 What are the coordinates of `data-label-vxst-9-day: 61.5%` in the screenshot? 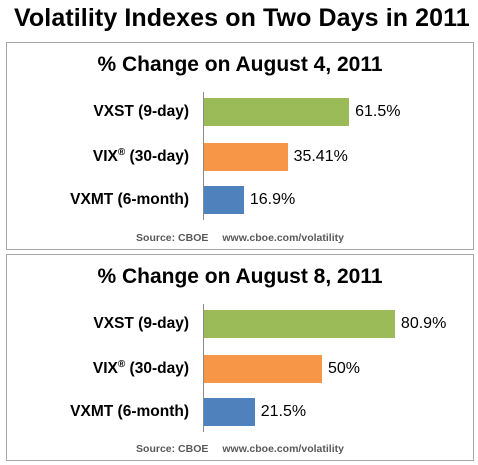 It's located at (378, 111).